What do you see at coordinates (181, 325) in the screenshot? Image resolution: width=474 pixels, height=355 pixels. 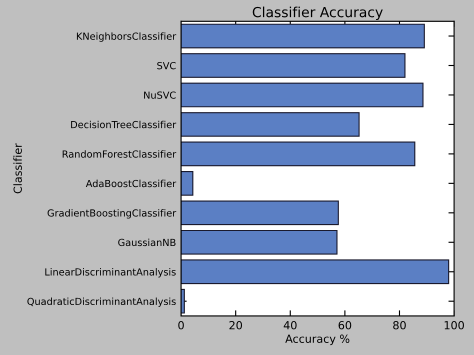 I see `x-tick-label: 0` at bounding box center [181, 325].